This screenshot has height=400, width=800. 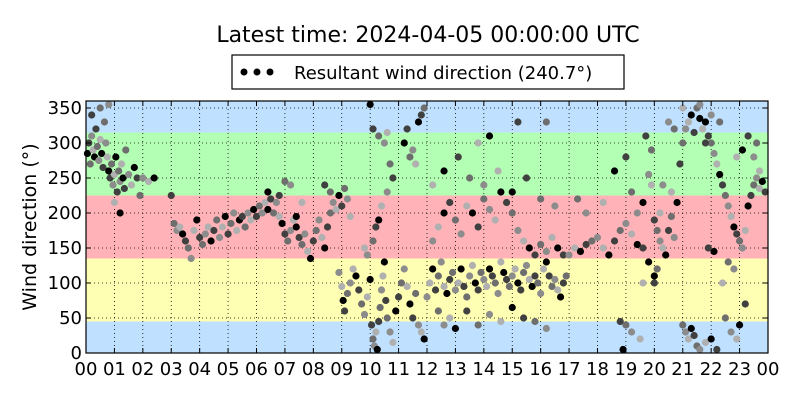 I want to click on x-tick-label: 20, so click(x=654, y=369).